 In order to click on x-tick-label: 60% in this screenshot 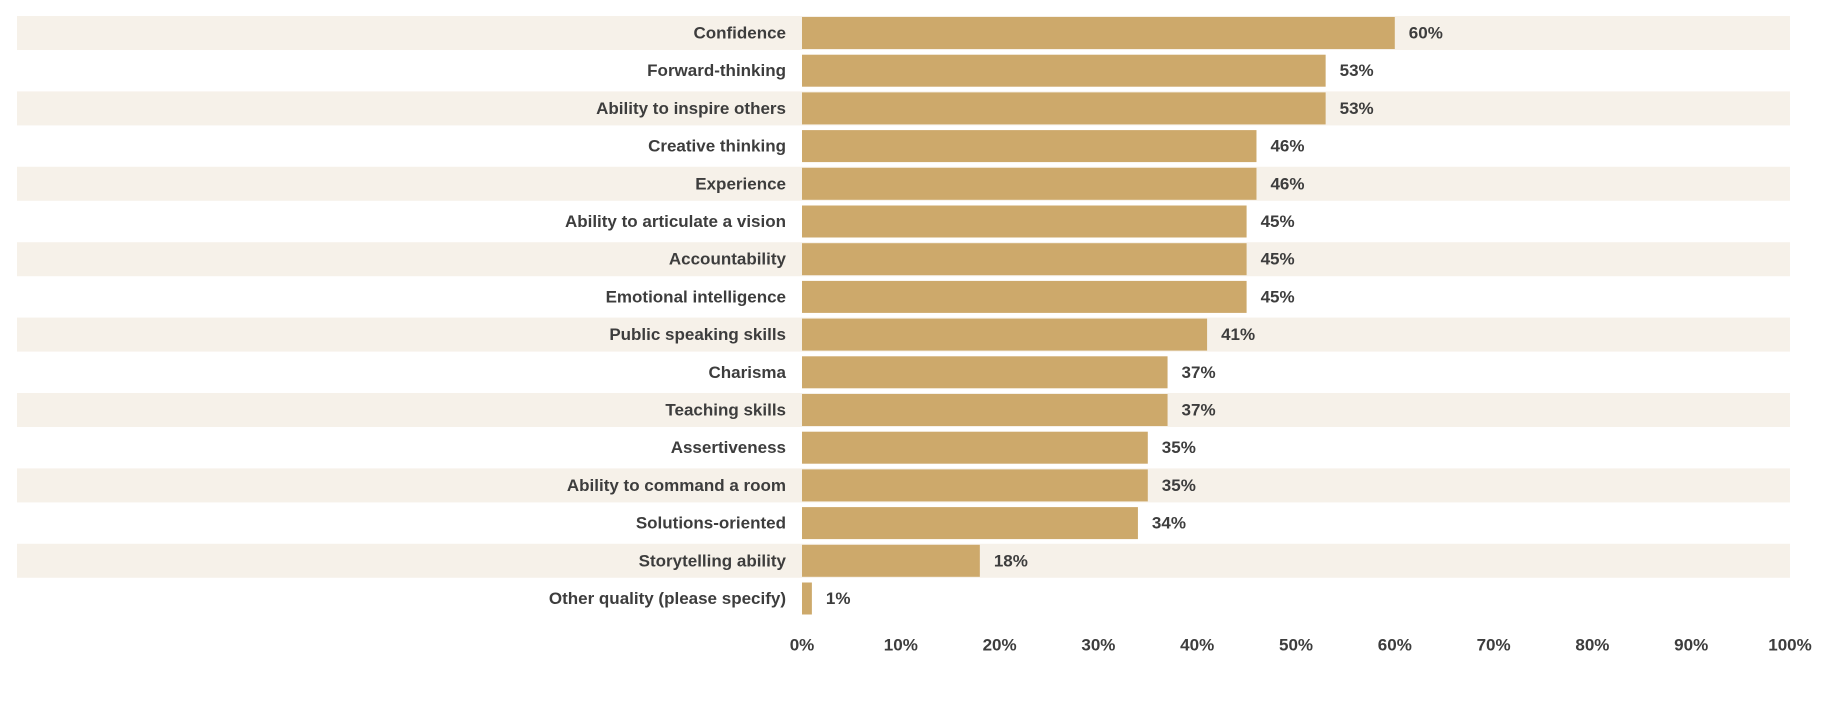, I will do `click(1395, 645)`.